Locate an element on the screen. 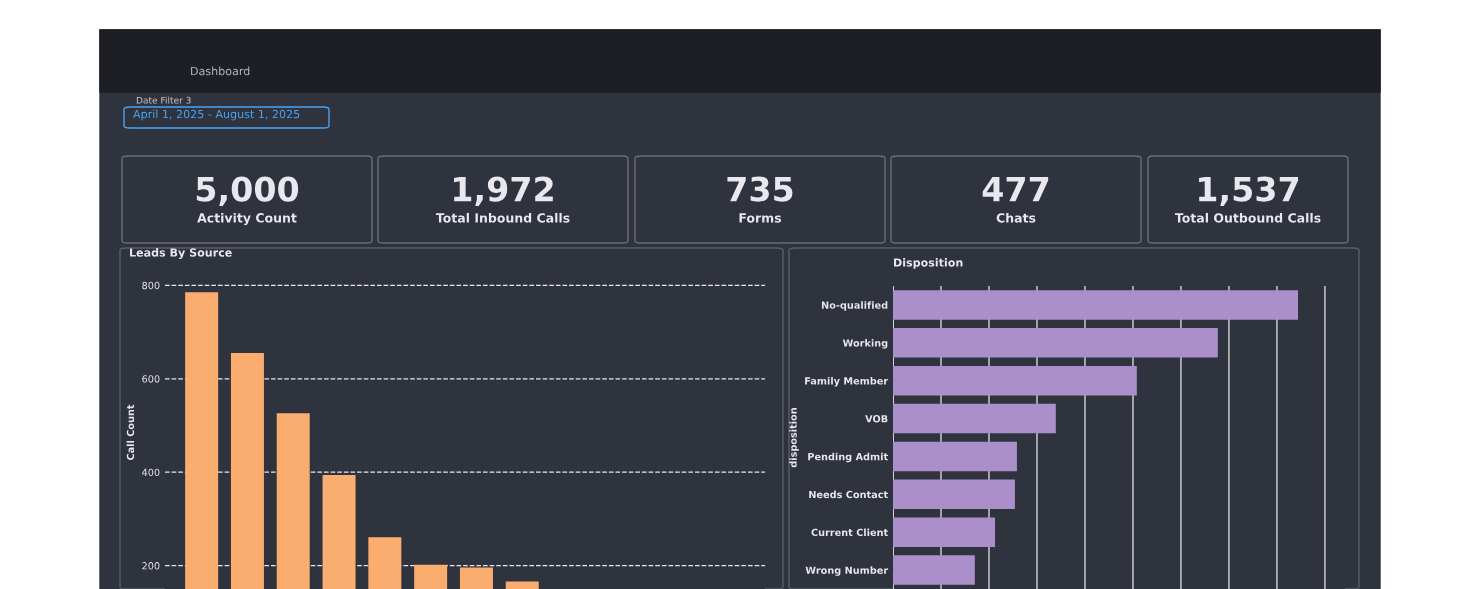 This screenshot has width=1480, height=589. y-tick-label: Pending Admit is located at coordinates (848, 457).